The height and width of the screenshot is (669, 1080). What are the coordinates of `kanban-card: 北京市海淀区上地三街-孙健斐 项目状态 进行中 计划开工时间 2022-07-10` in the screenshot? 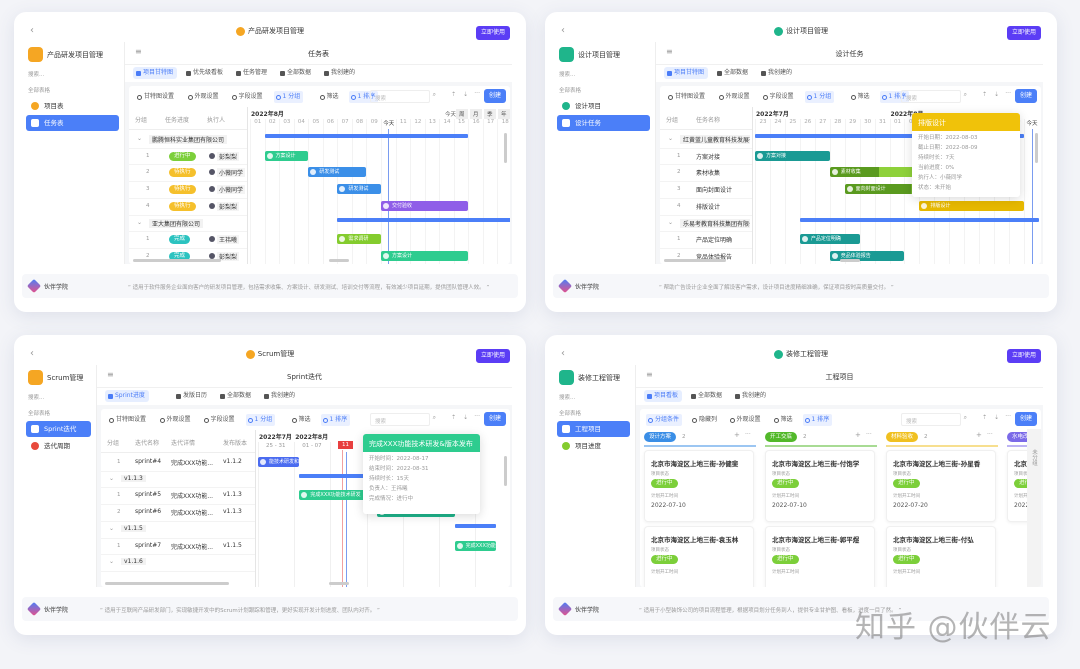 It's located at (699, 486).